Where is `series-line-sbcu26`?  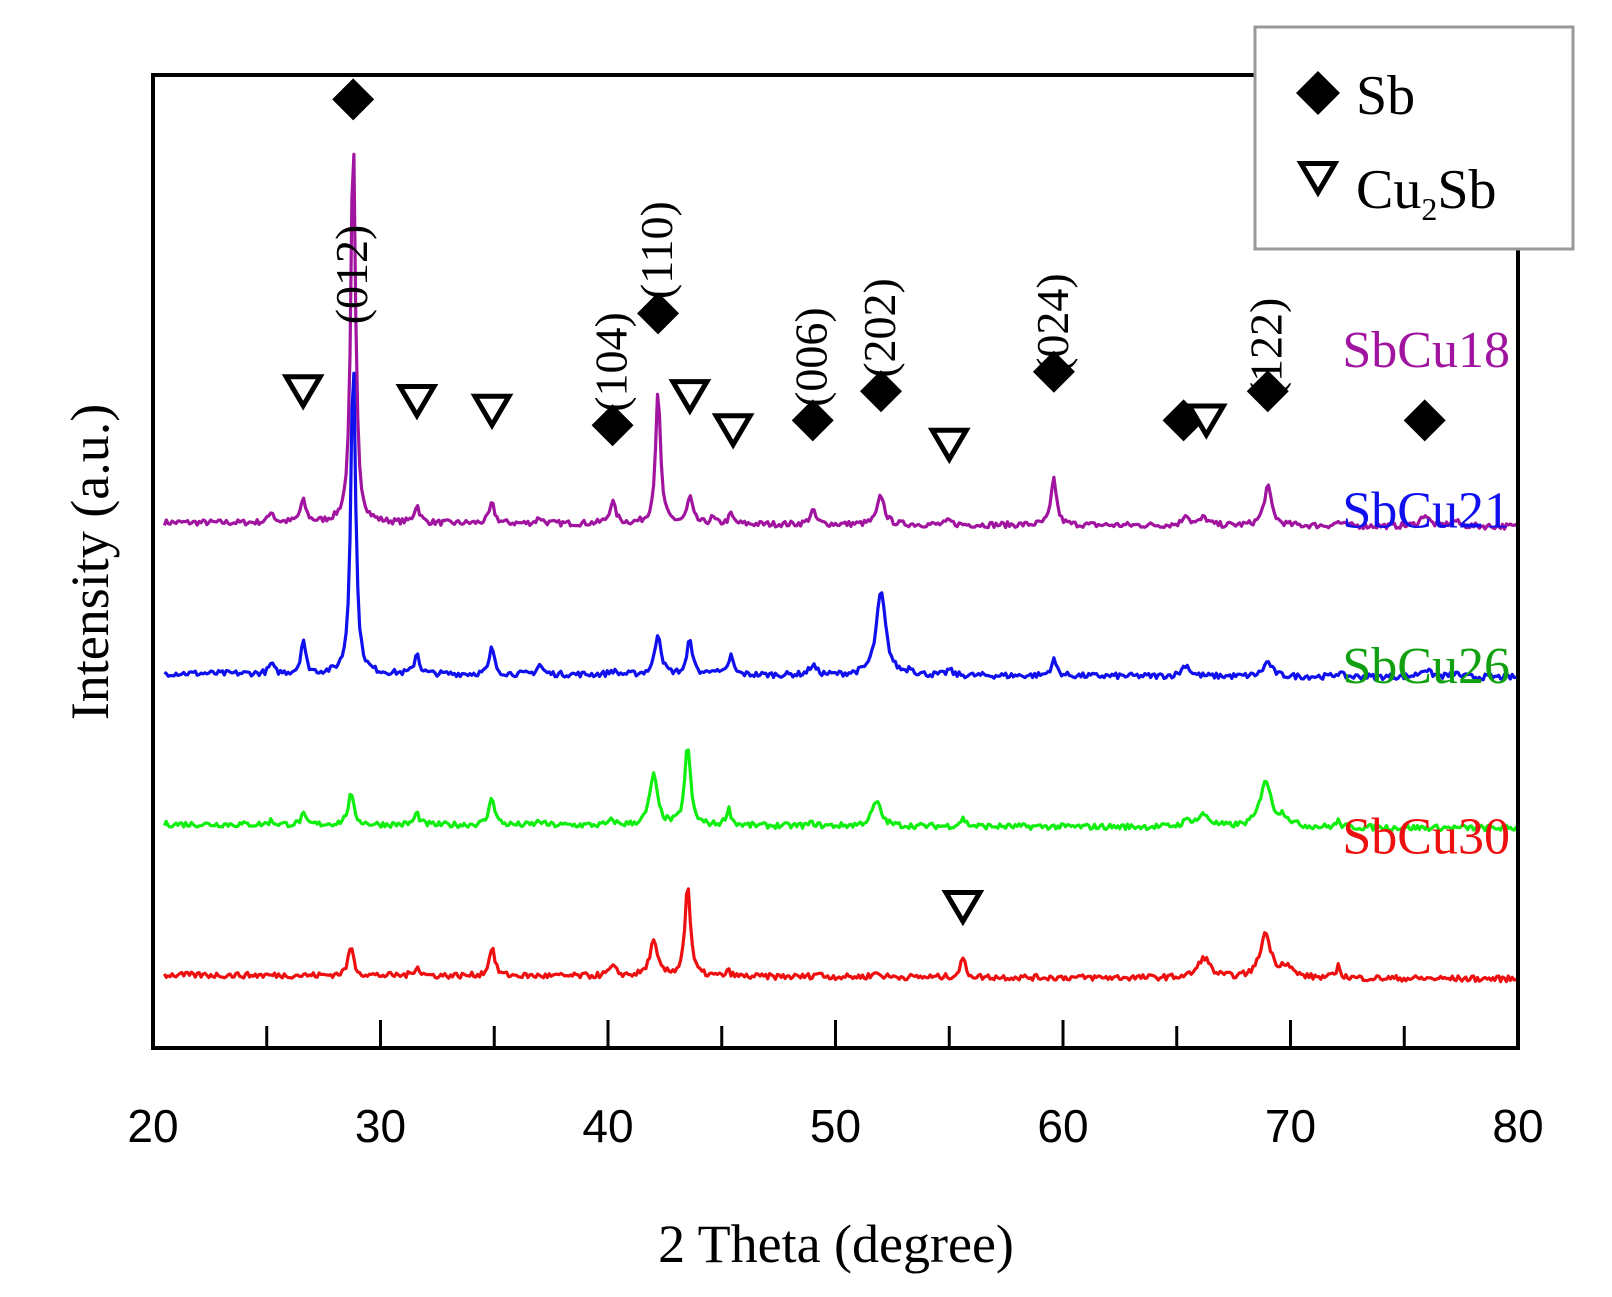
series-line-sbcu26 is located at coordinates (841, 790).